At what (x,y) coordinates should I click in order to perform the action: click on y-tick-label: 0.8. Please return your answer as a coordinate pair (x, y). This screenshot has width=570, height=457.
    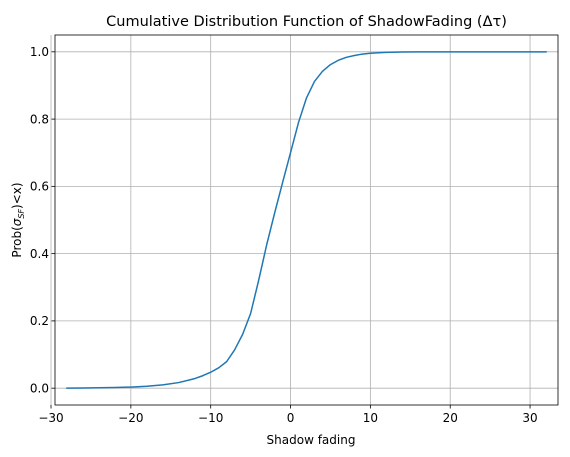
    Looking at the image, I should click on (39, 119).